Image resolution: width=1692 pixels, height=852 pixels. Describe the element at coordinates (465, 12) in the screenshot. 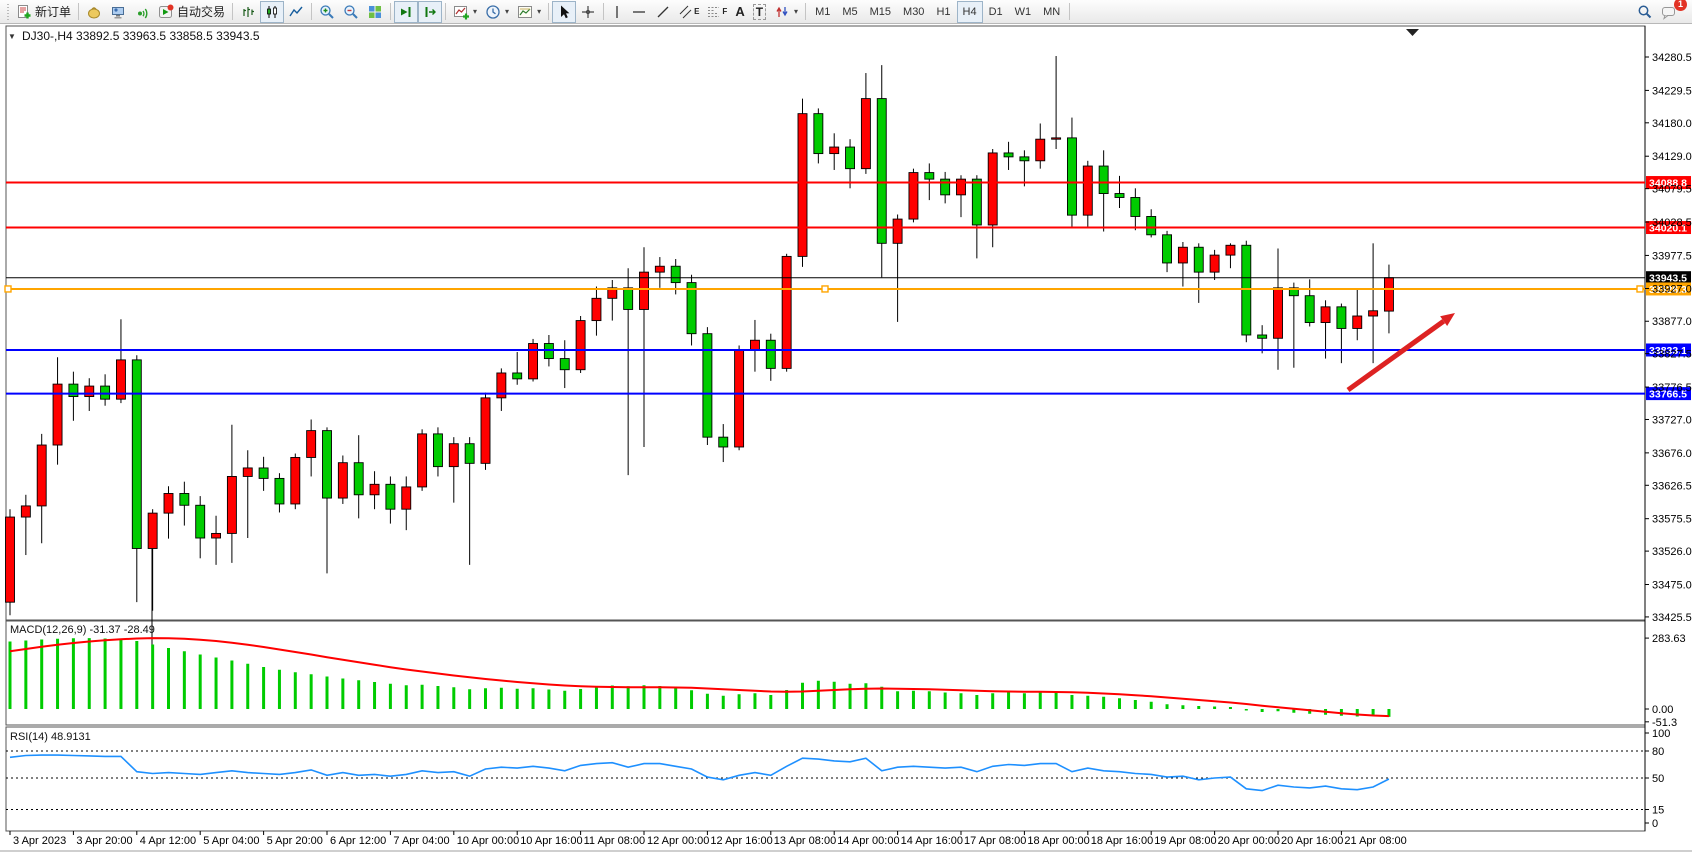

I see `indicators-button: ▾` at that location.